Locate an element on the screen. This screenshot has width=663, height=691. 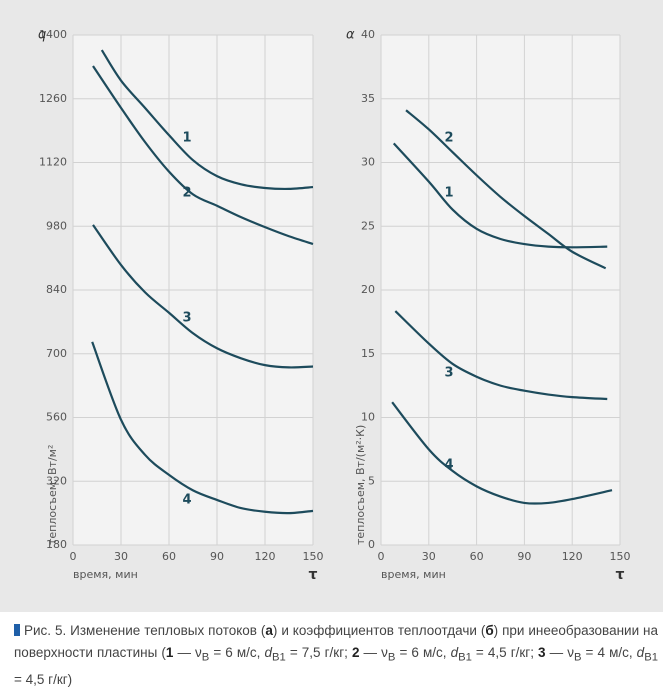
y-tick-label: 35 is located at coordinates (368, 98).